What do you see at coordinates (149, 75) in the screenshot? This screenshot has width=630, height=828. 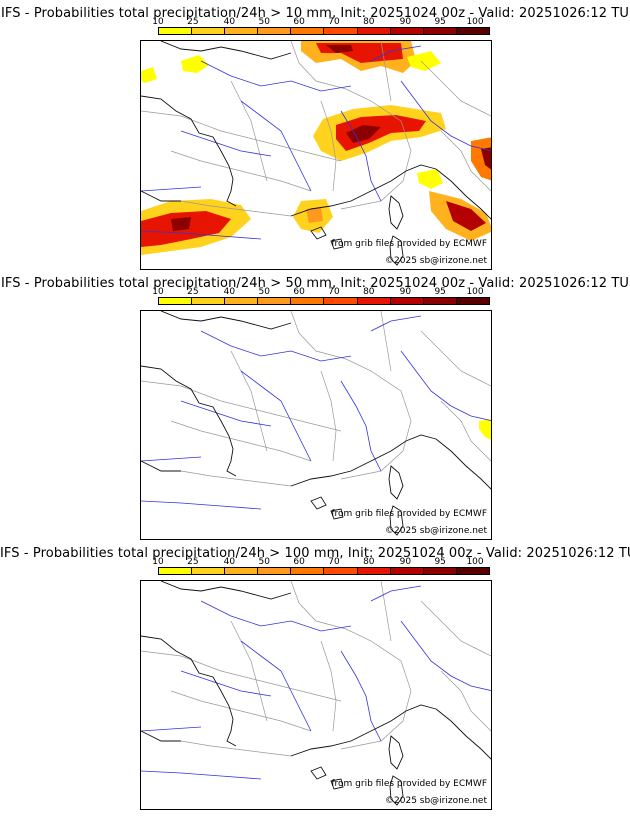 I see `rain-area-channel-west` at bounding box center [149, 75].